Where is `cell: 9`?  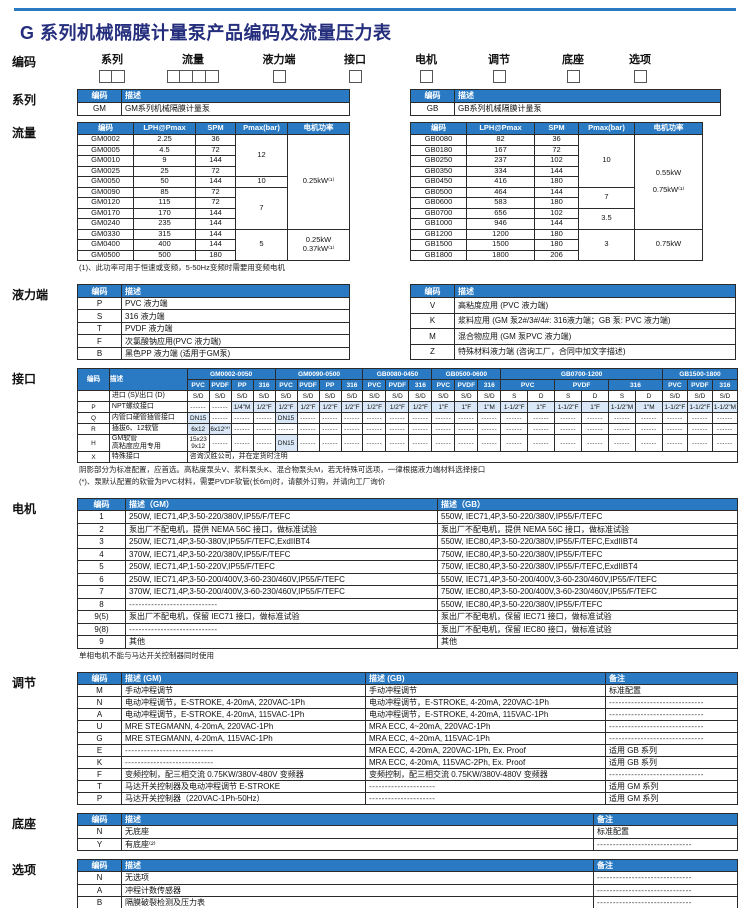
cell: 9 is located at coordinates (101, 642).